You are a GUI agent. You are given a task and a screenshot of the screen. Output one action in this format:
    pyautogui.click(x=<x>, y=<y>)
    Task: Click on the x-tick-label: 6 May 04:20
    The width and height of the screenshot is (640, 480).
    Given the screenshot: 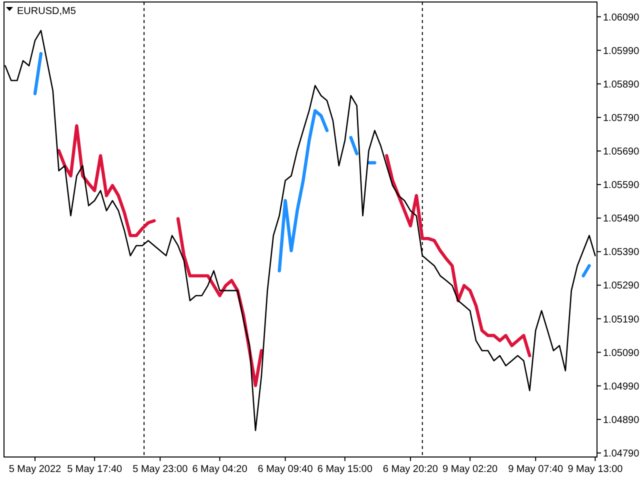 What is the action you would take?
    pyautogui.click(x=220, y=469)
    